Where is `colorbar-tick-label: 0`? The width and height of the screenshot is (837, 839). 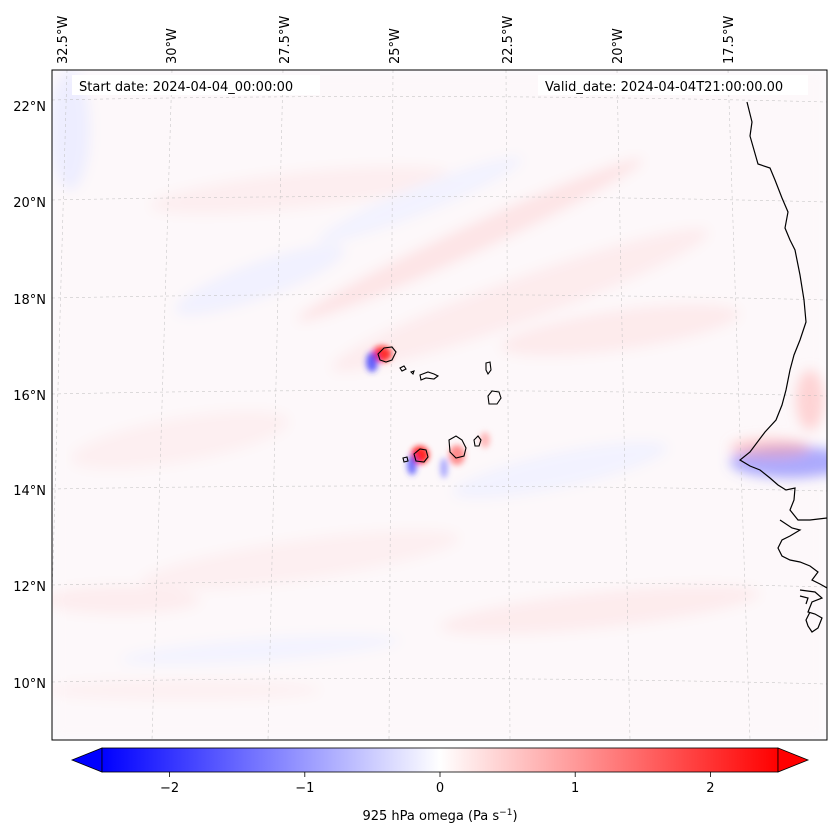
colorbar-tick-label: 0 is located at coordinates (440, 788).